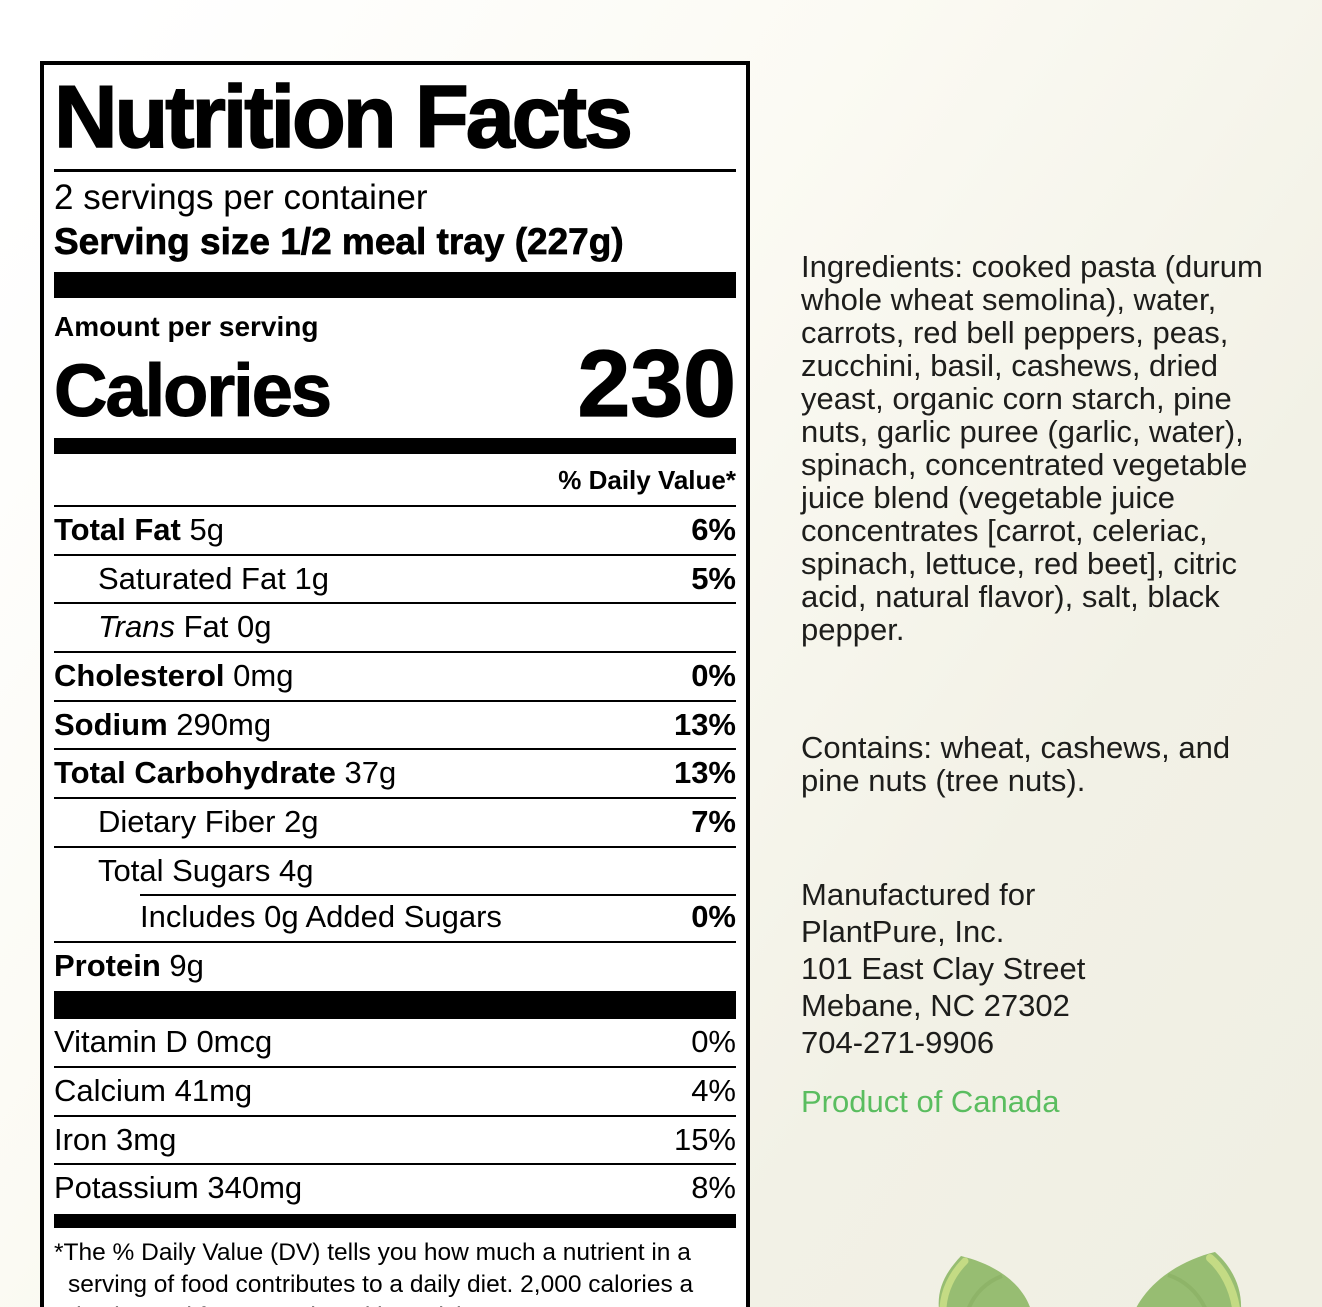 This screenshot has width=1322, height=1307. Describe the element at coordinates (224, 724) in the screenshot. I see `nutrient-amount: 290mg` at that location.